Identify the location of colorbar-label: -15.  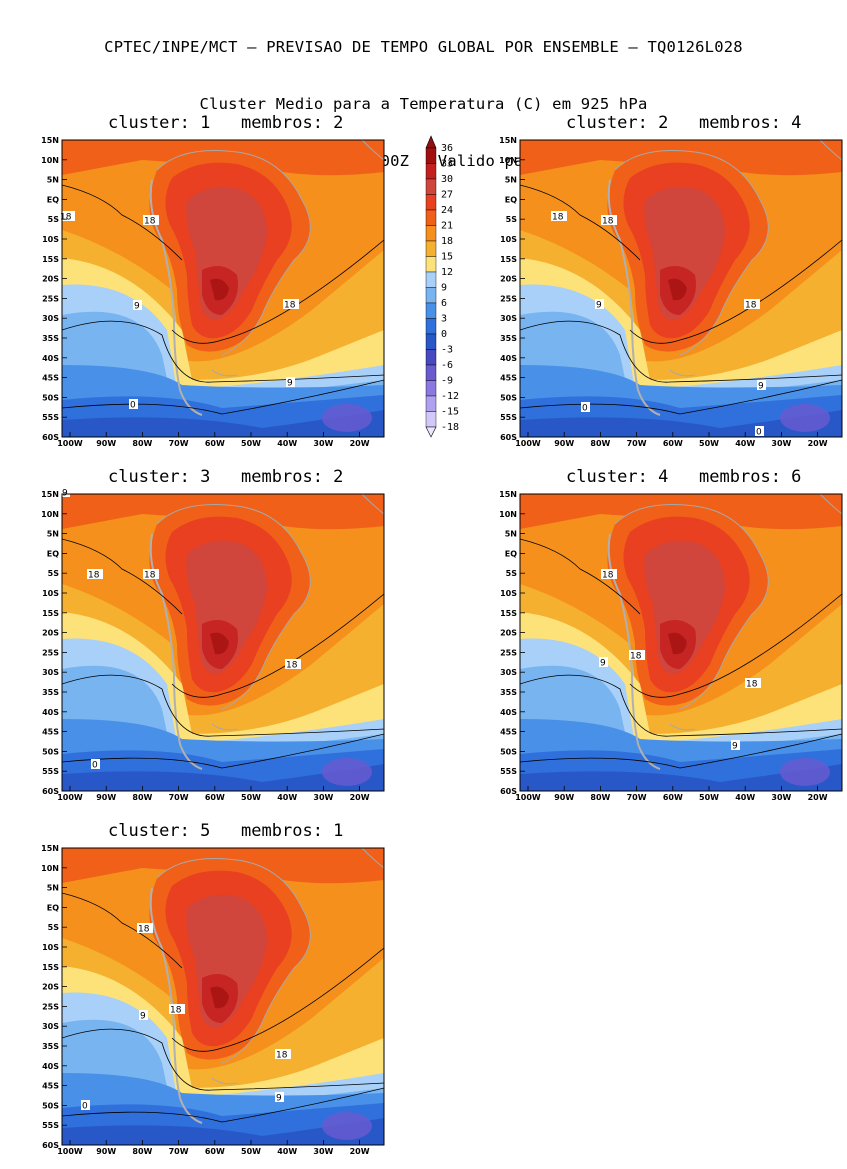
(450, 412).